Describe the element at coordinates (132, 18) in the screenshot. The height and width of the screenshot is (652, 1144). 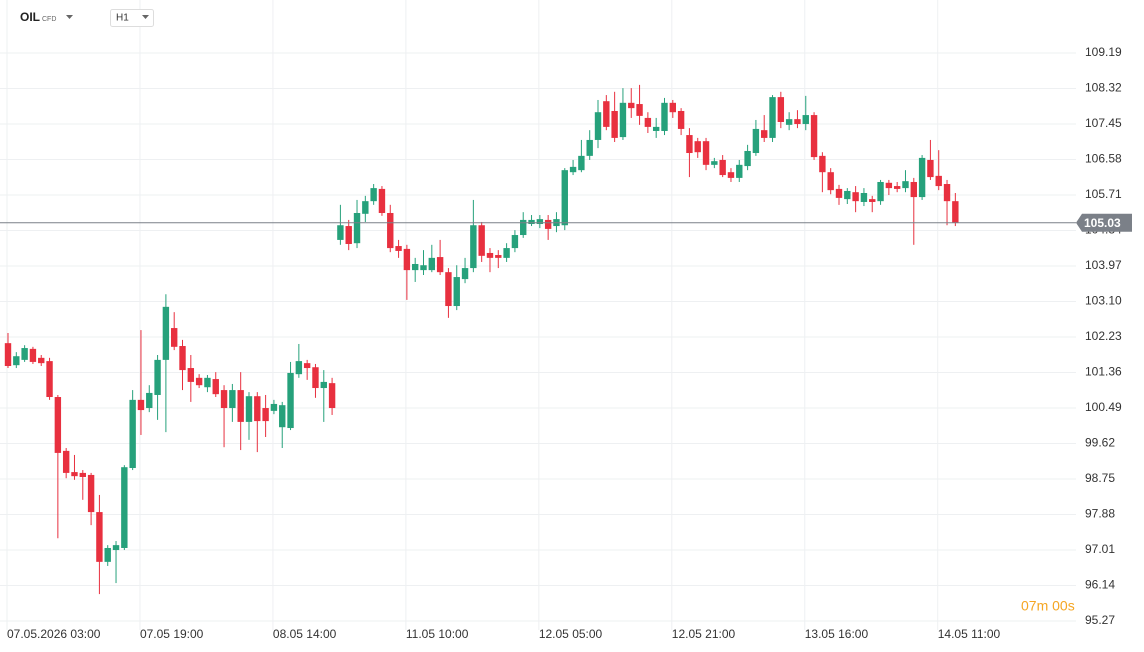
I see `timeframe-selector: H1` at that location.